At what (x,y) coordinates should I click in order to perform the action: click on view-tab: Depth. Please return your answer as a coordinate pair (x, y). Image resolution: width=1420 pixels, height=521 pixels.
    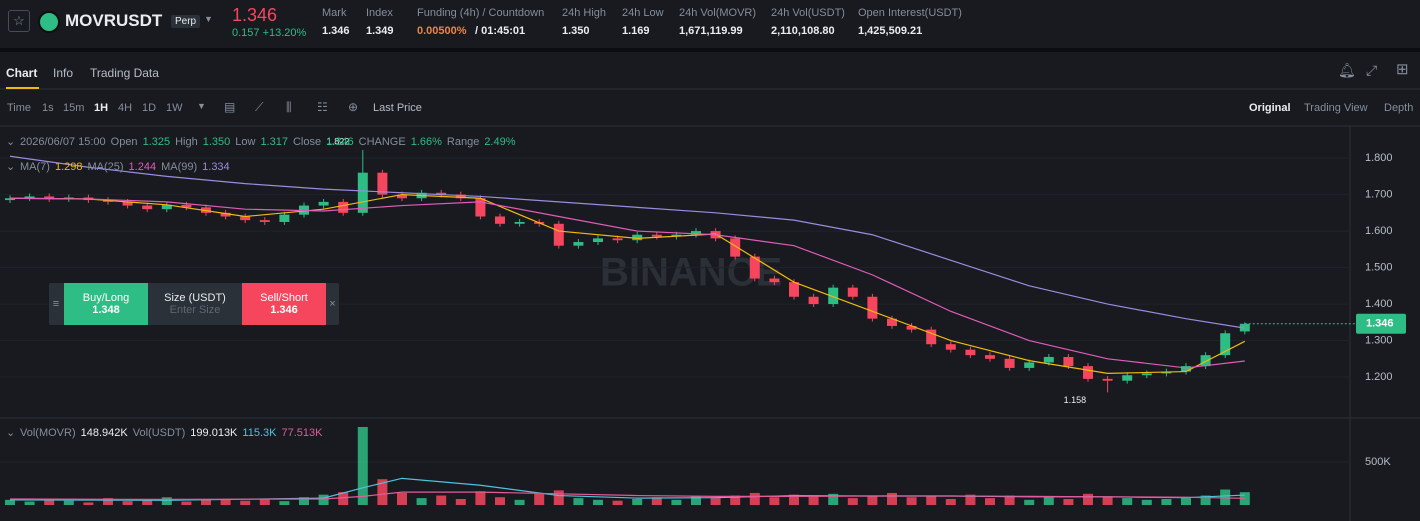
    Looking at the image, I should click on (1399, 108).